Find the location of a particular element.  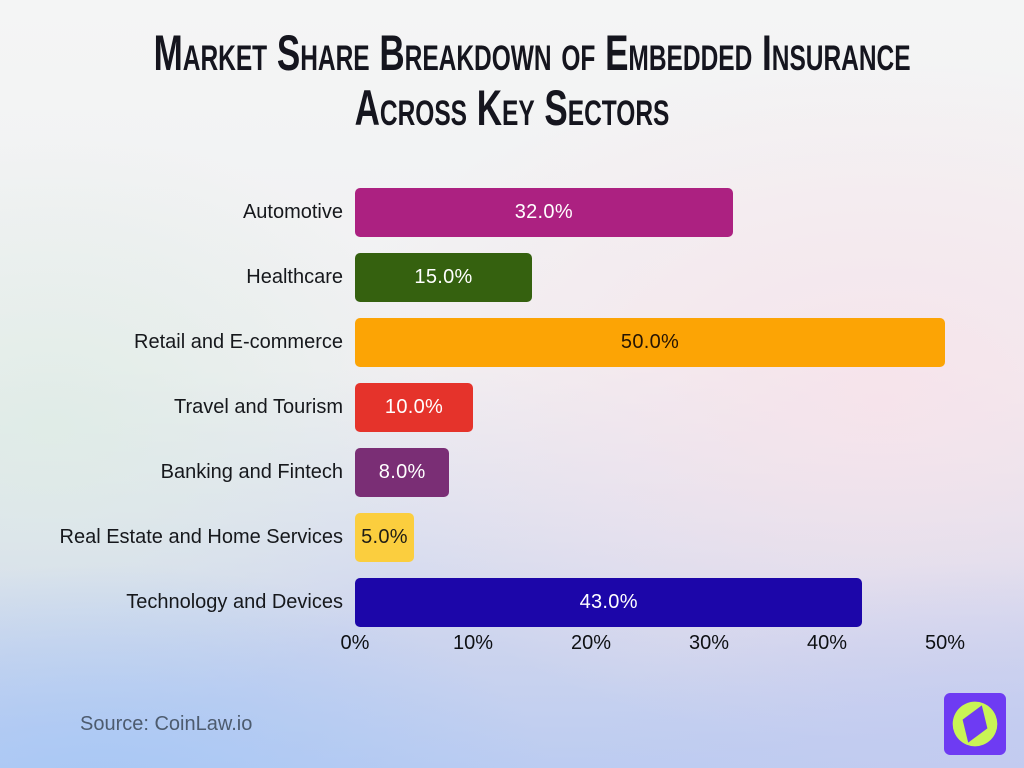

bar-row: Automotive 32.0% is located at coordinates (512, 212).